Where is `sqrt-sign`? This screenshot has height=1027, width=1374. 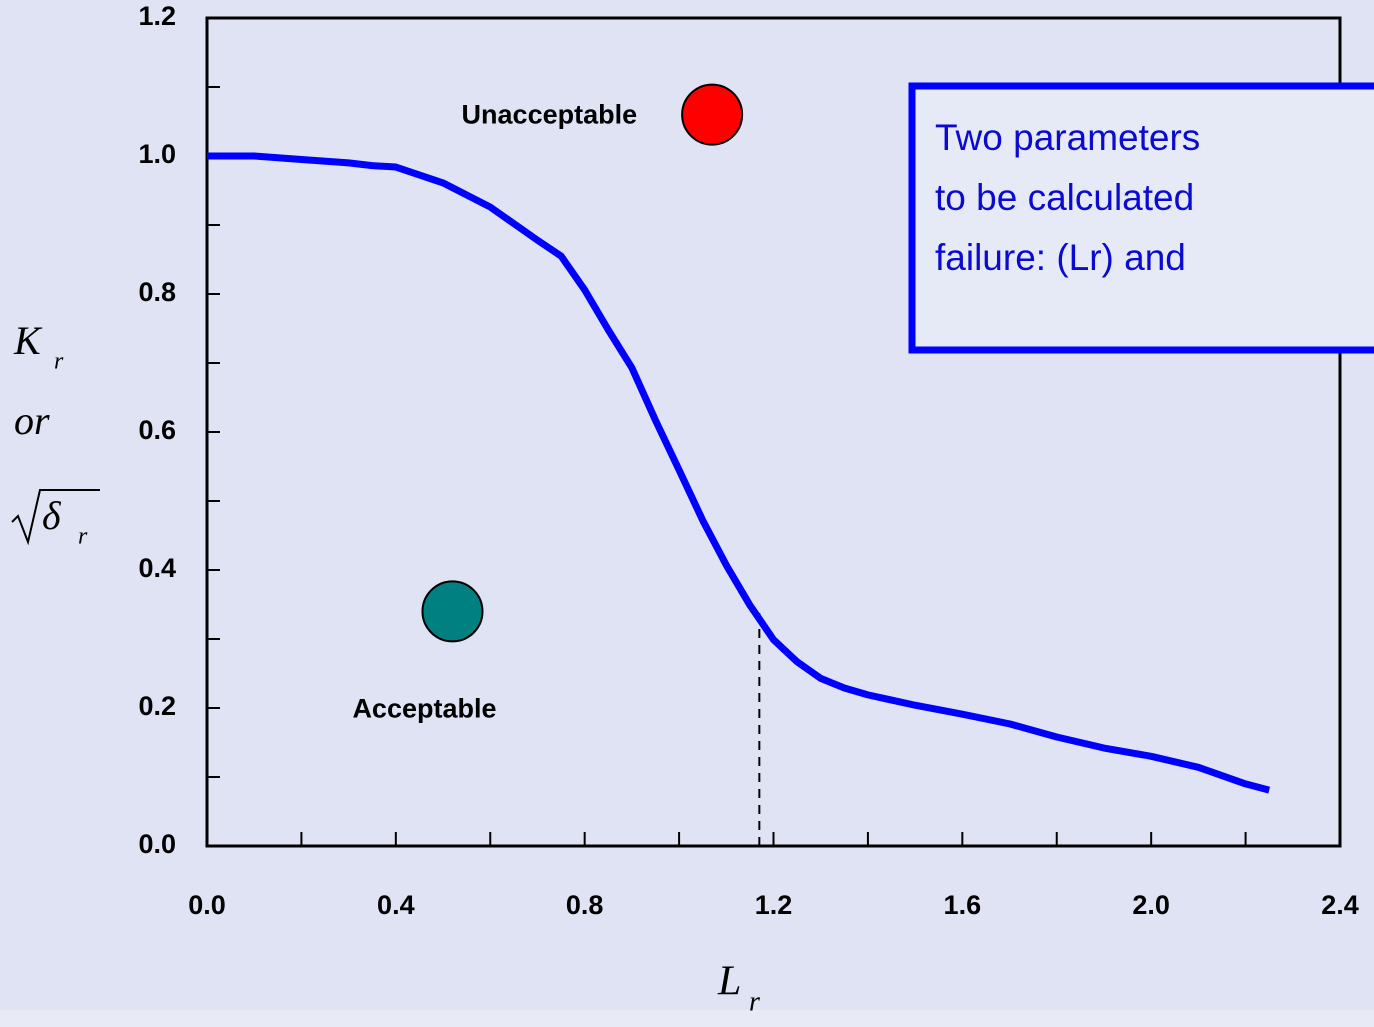 sqrt-sign is located at coordinates (55, 517).